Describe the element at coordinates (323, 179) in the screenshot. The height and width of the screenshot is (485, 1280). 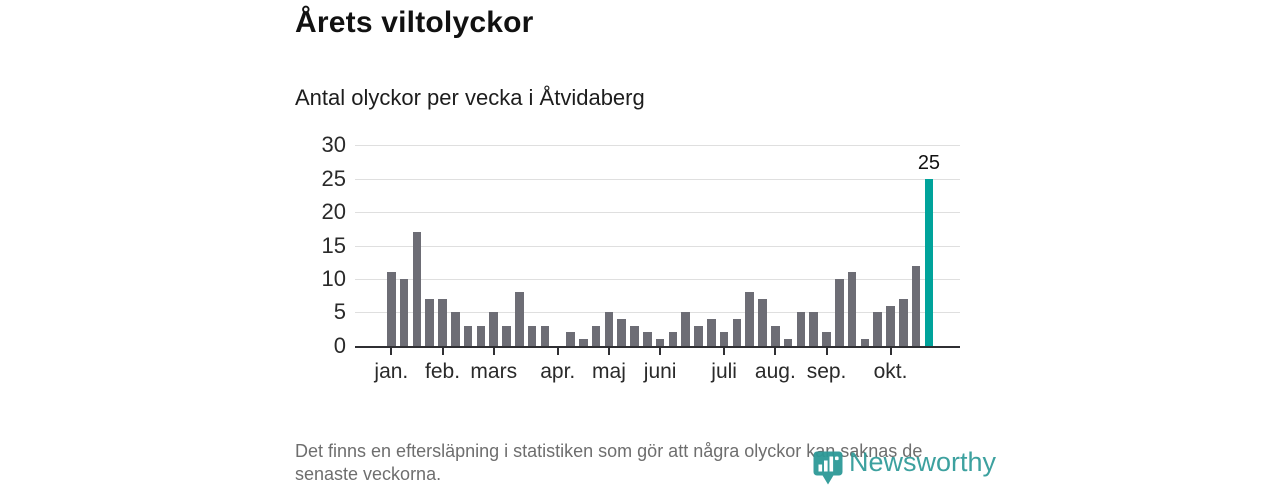
I see `y-axis-label: 25` at that location.